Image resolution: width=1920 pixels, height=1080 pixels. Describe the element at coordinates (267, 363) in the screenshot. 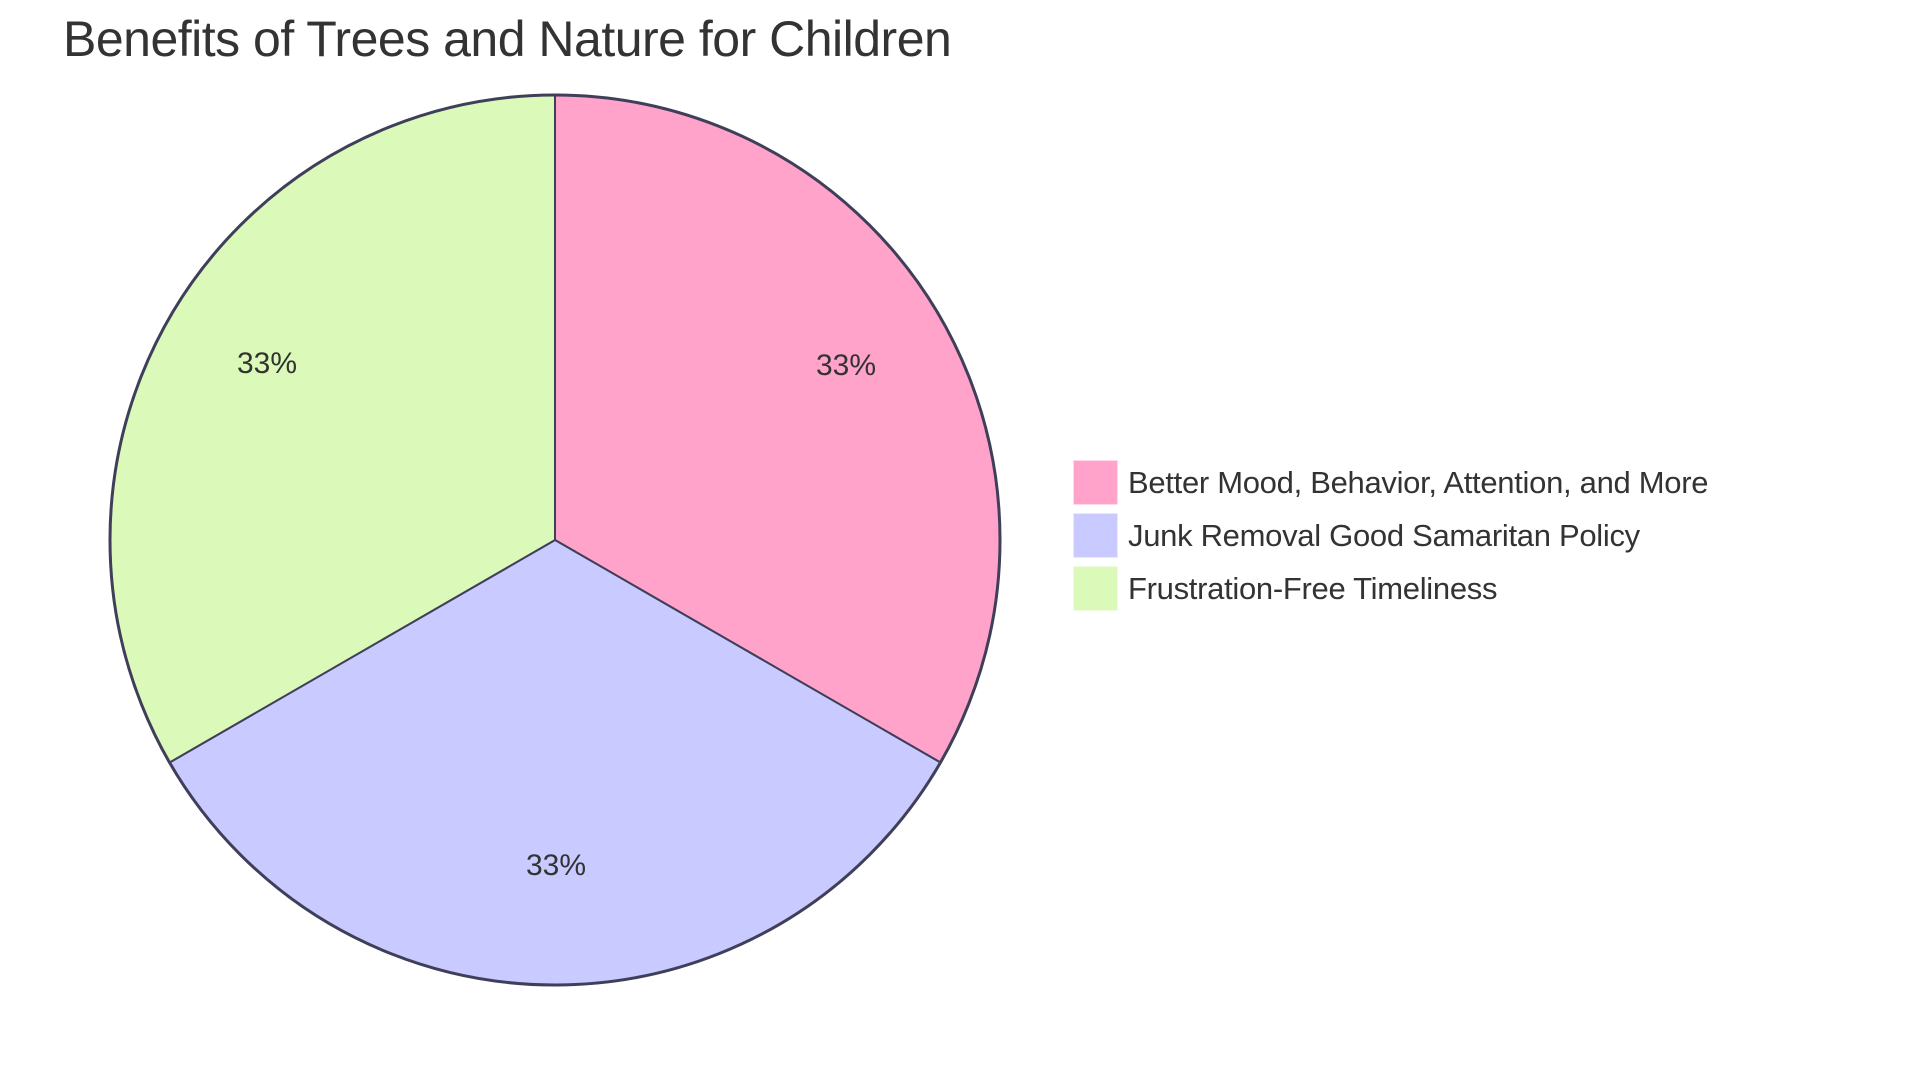

I see `slice-label-frustration-free: 33%` at that location.